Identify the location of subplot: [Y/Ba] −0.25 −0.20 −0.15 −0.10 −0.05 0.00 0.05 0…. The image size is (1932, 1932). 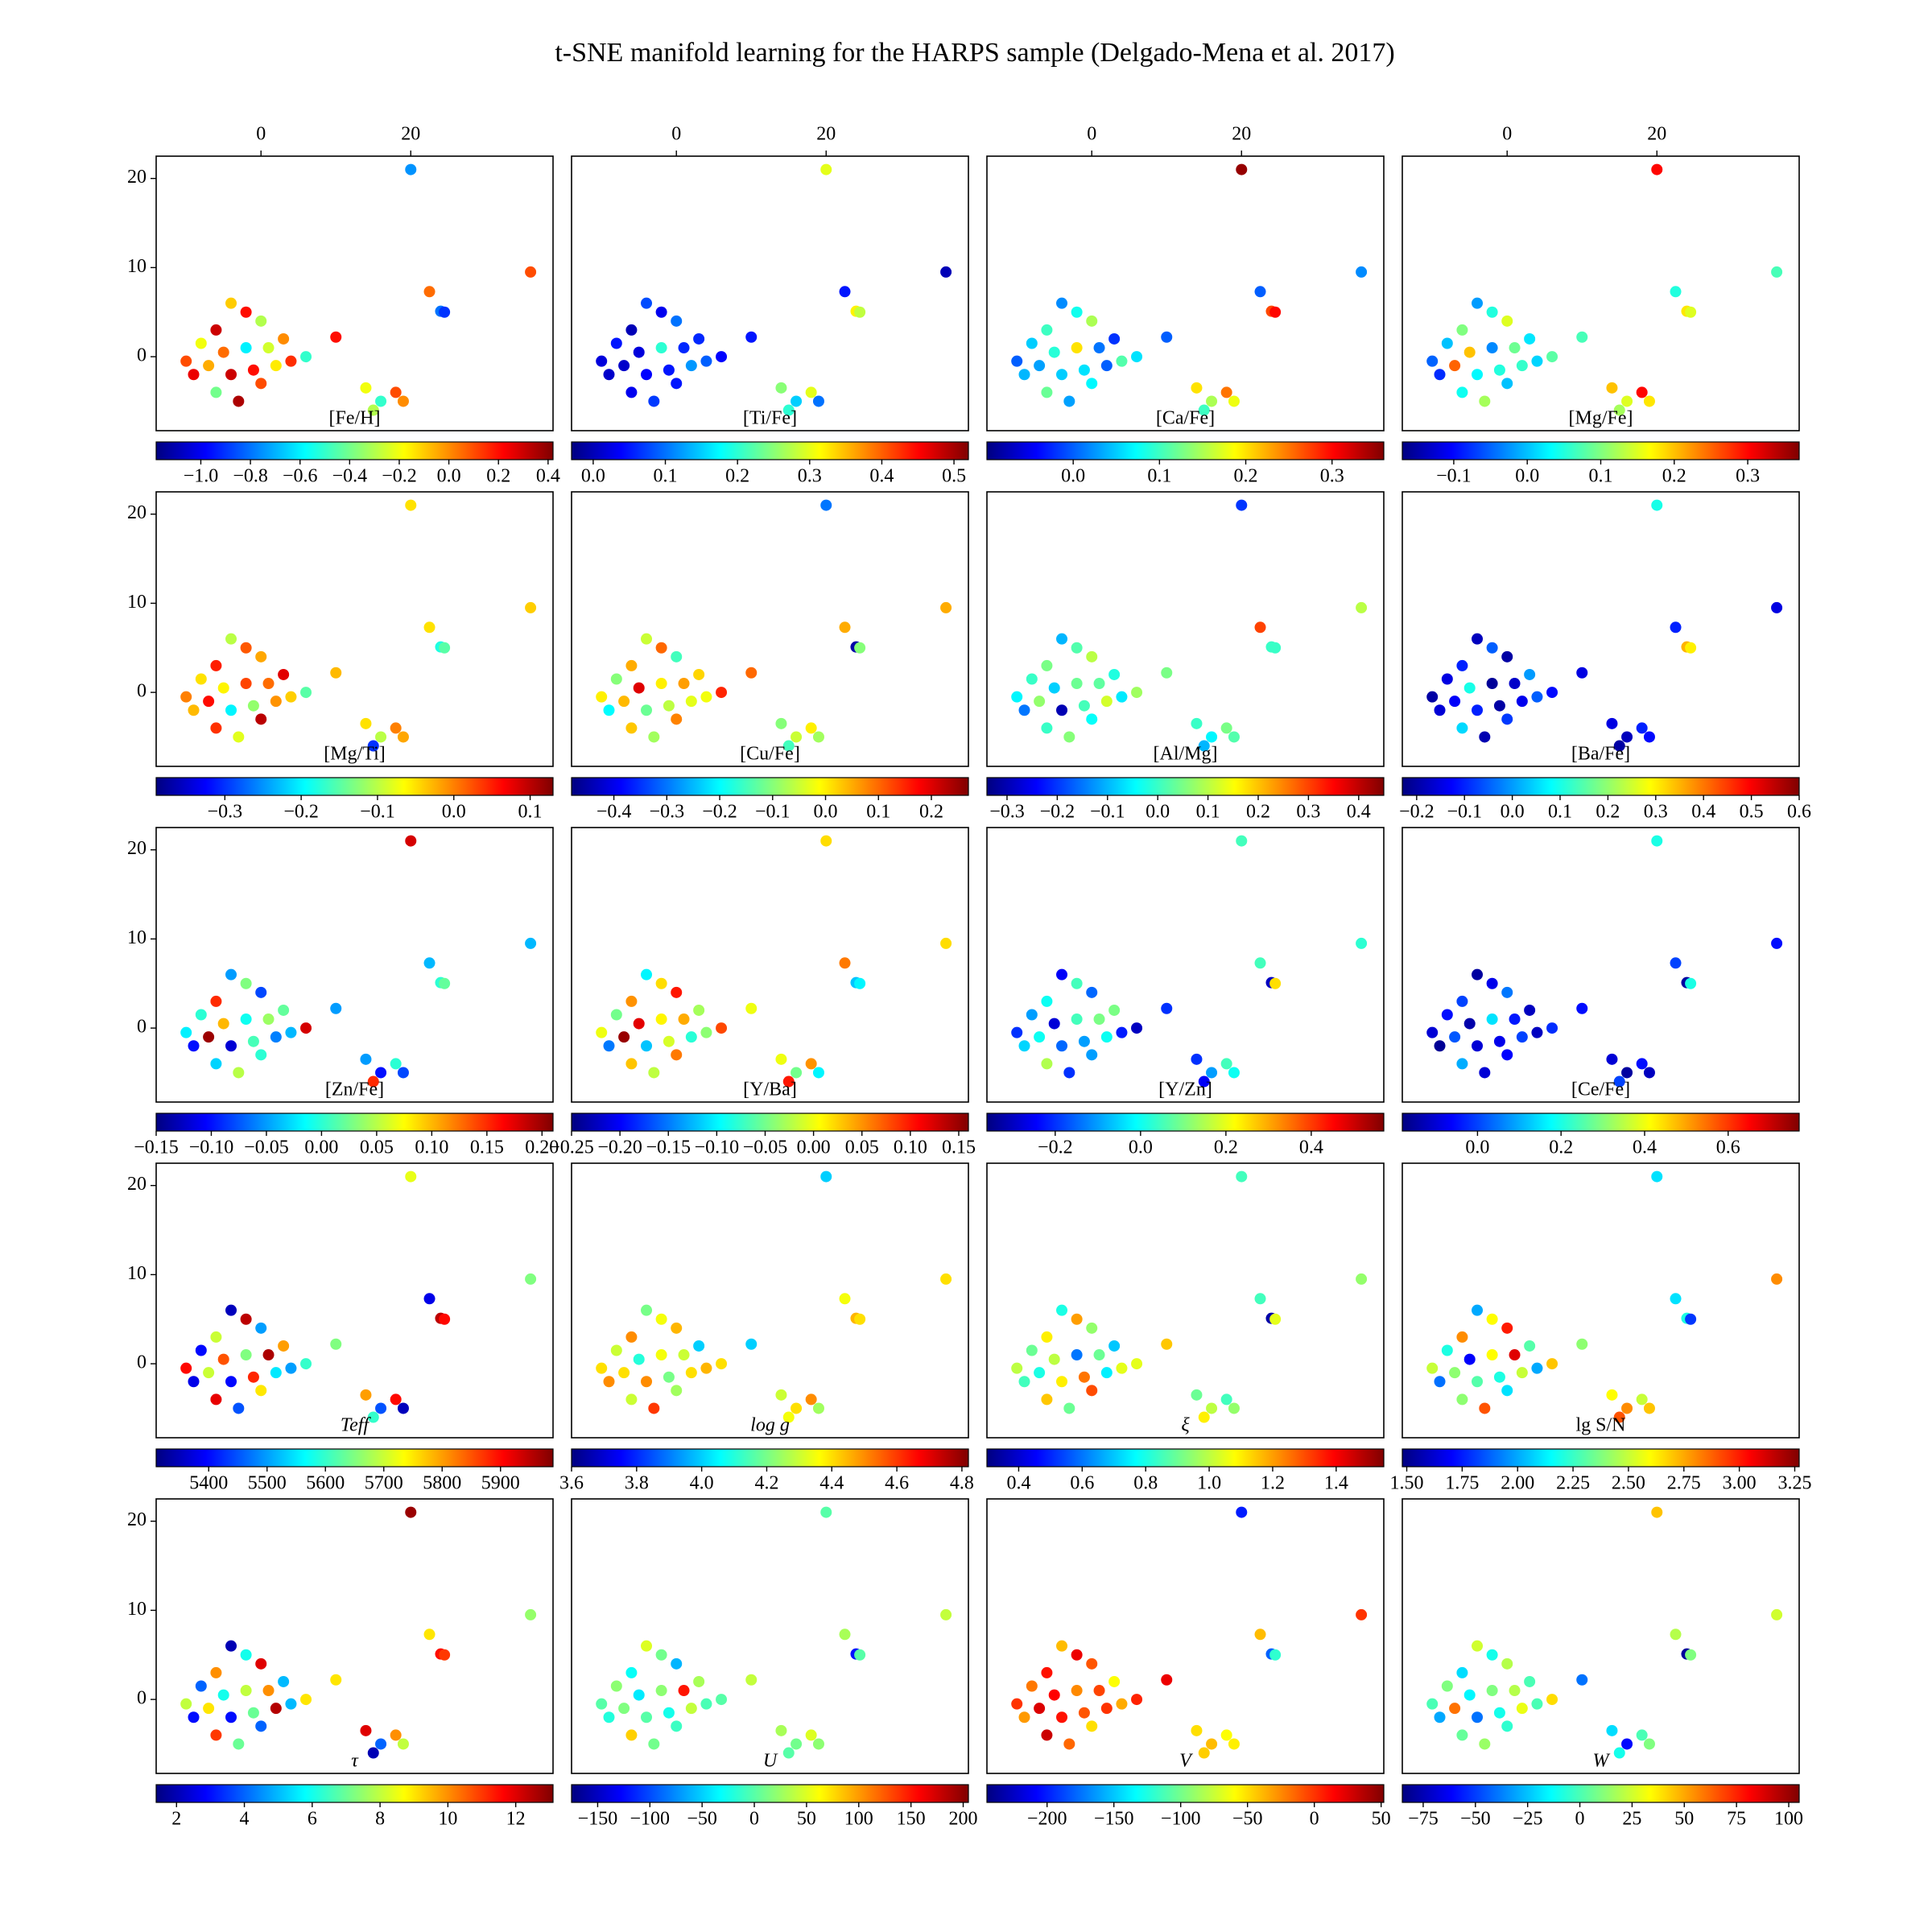
(762, 992).